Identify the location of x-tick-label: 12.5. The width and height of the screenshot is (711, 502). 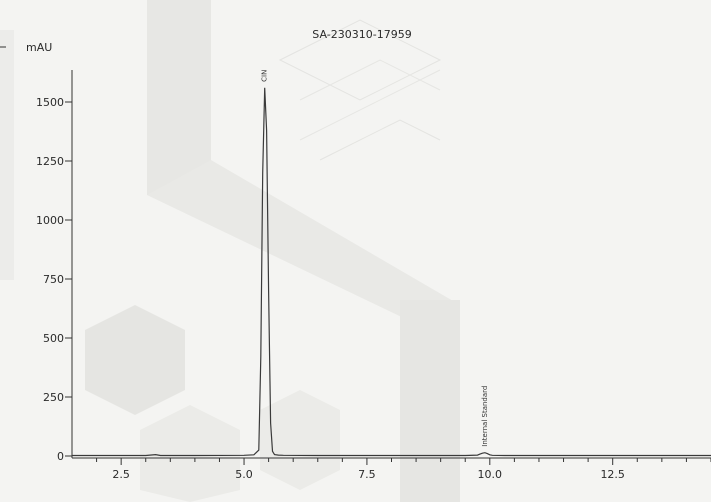
(612, 474).